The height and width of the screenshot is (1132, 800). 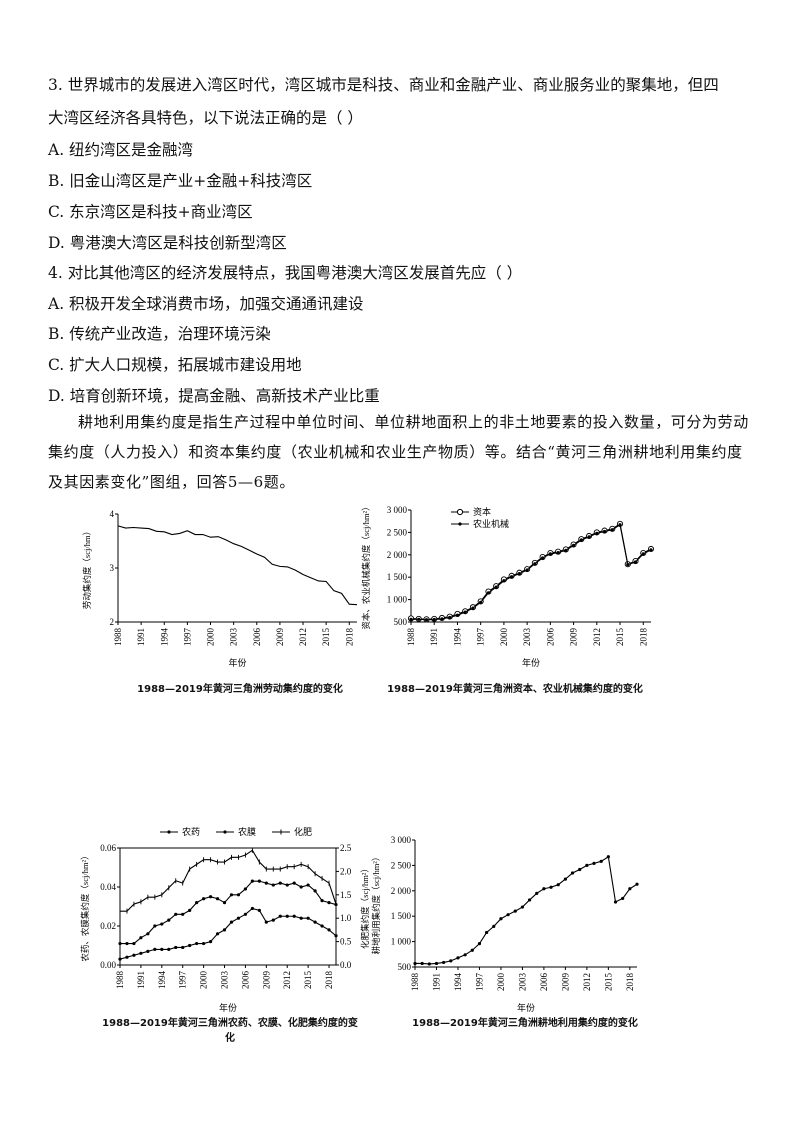 What do you see at coordinates (183, 980) in the screenshot?
I see `x-tick-label: 1997` at bounding box center [183, 980].